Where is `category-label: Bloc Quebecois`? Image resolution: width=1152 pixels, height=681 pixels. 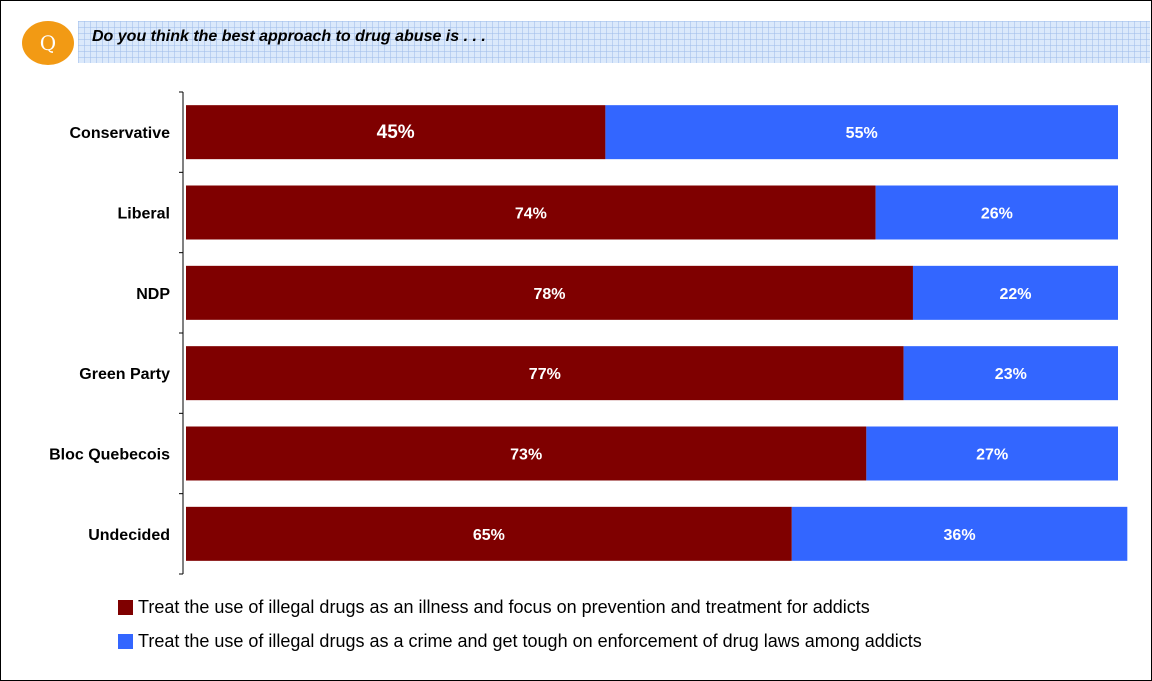 category-label: Bloc Quebecois is located at coordinates (109, 455).